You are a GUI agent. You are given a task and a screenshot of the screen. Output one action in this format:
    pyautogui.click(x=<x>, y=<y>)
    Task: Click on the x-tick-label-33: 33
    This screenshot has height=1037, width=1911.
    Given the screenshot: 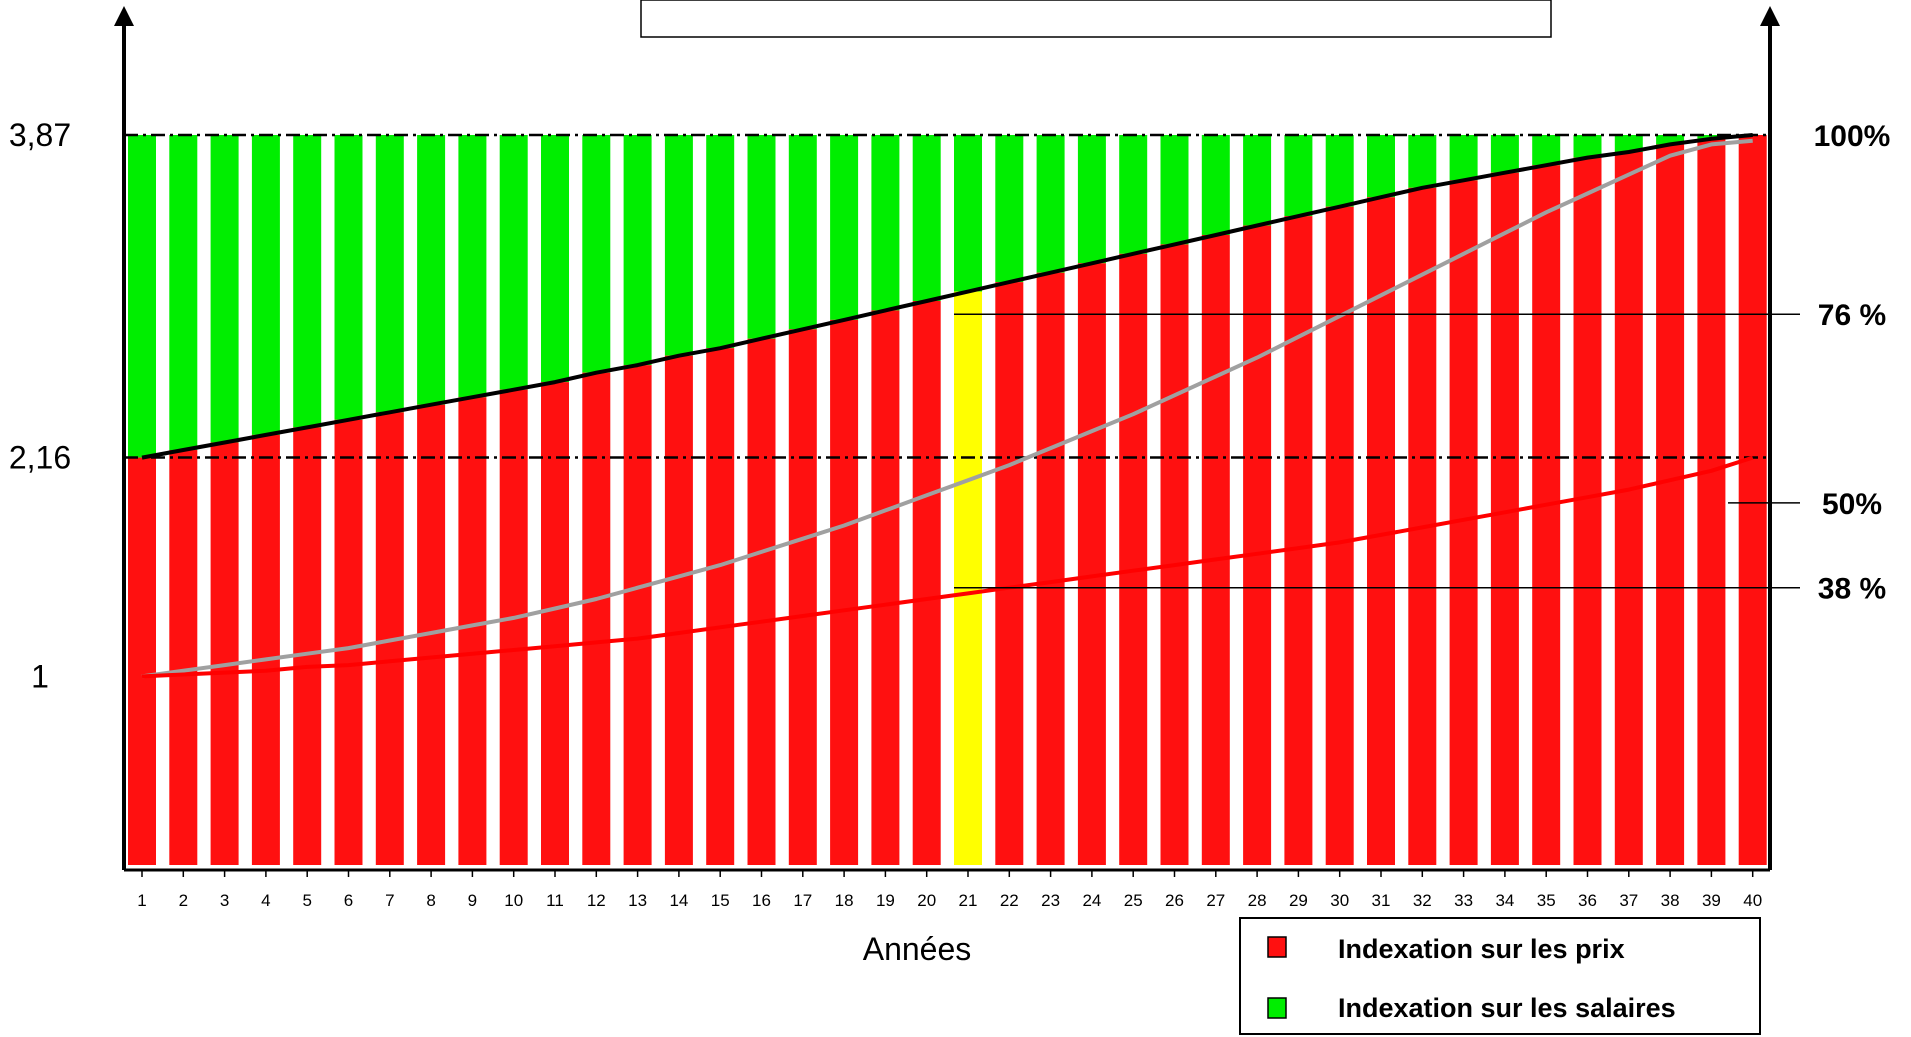 What is the action you would take?
    pyautogui.click(x=1463, y=900)
    